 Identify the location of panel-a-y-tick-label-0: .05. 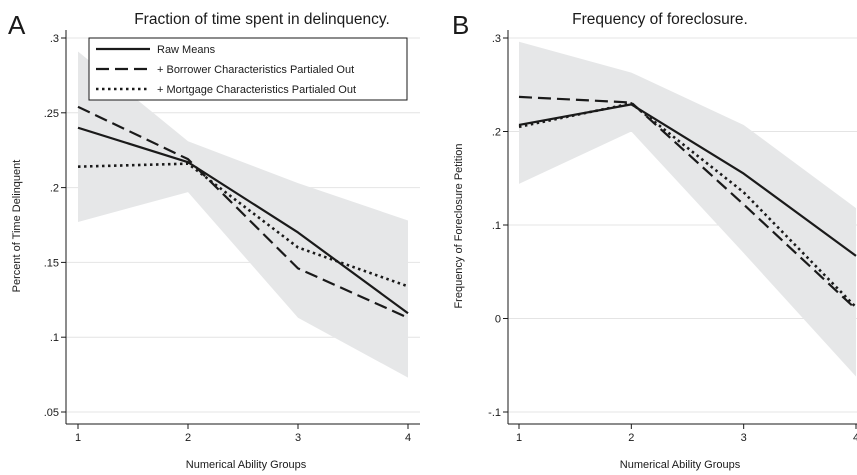
(51, 413).